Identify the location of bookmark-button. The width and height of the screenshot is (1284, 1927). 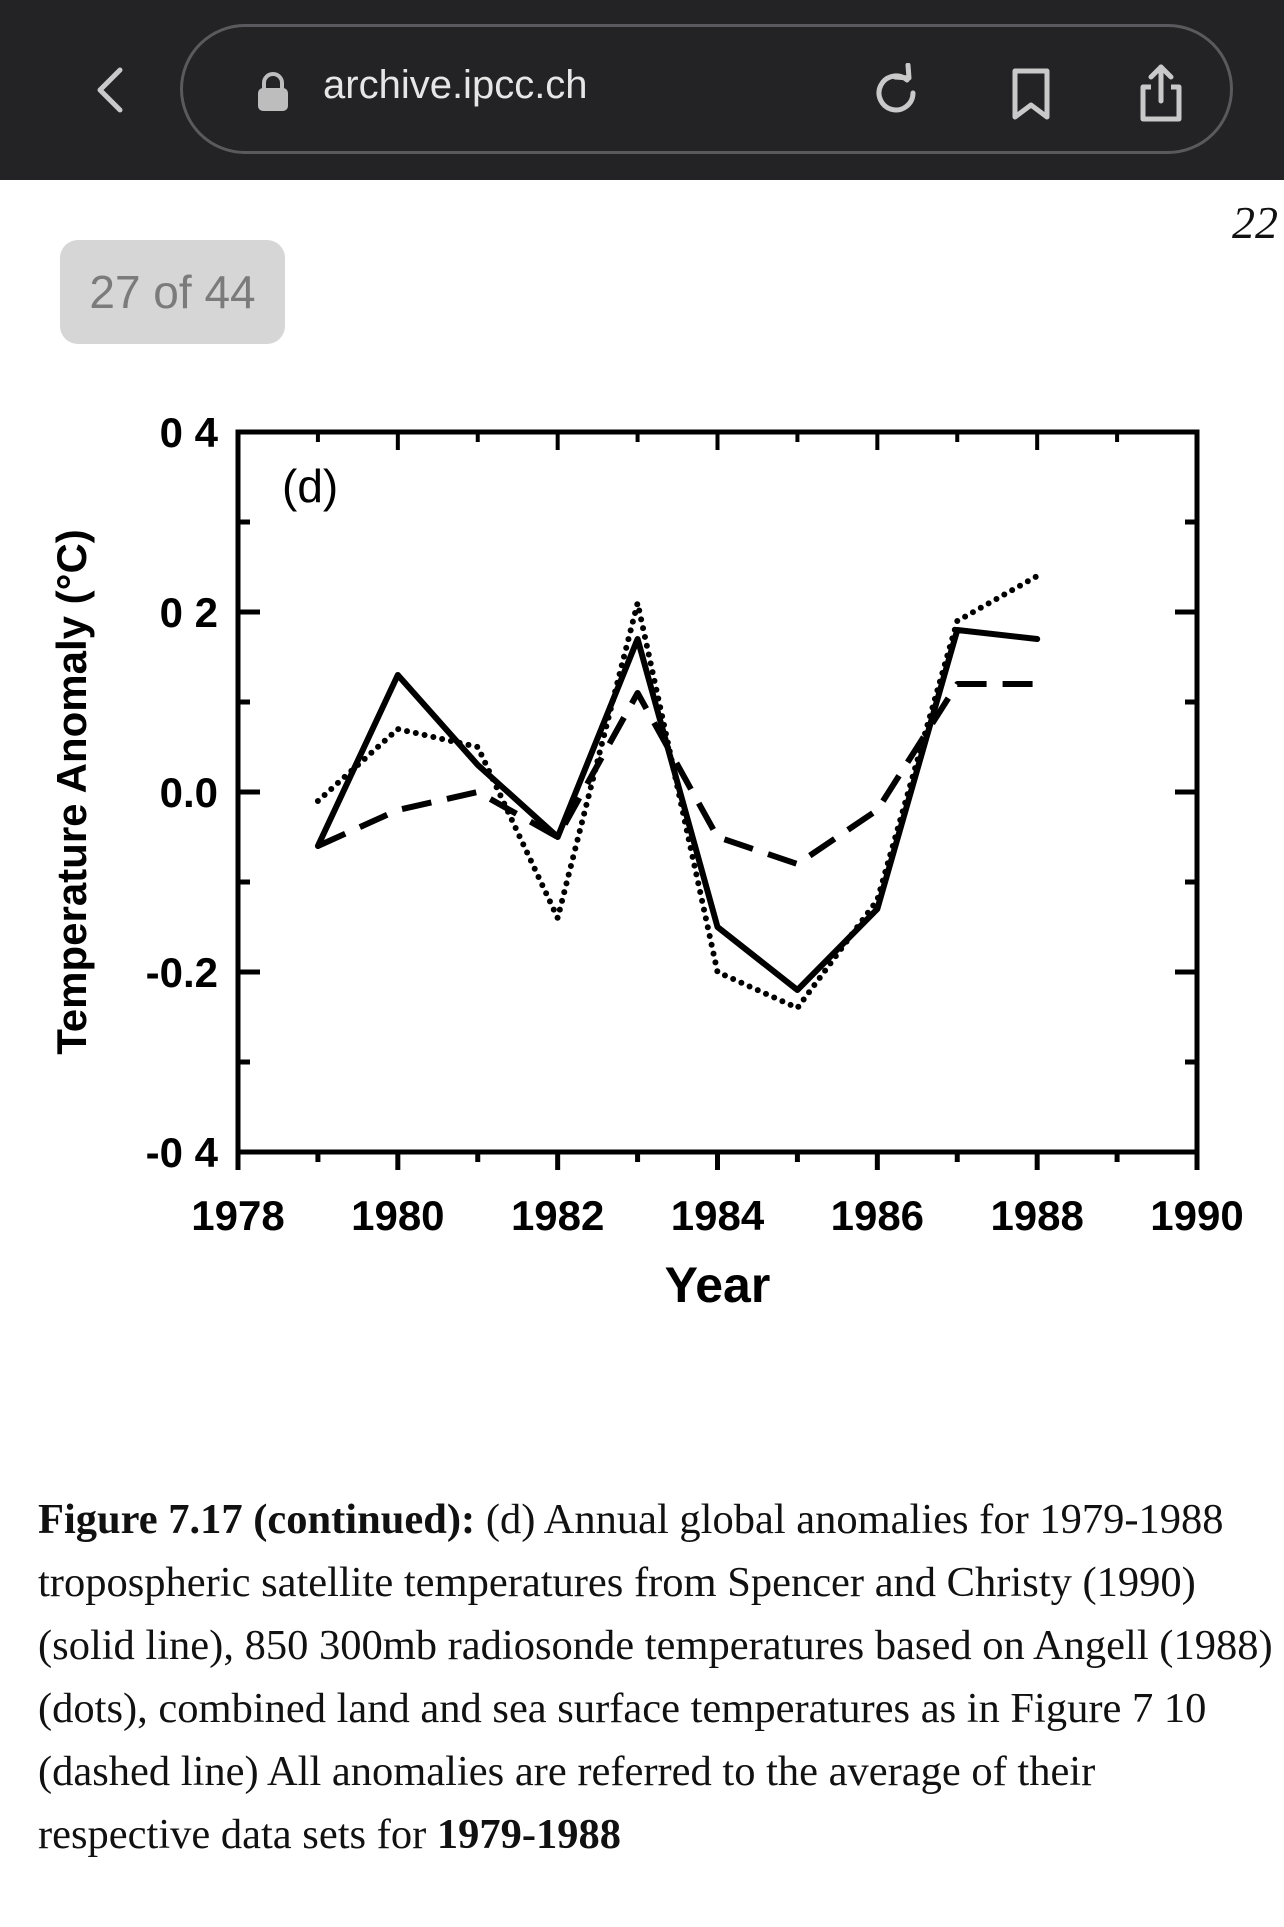
(1031, 93).